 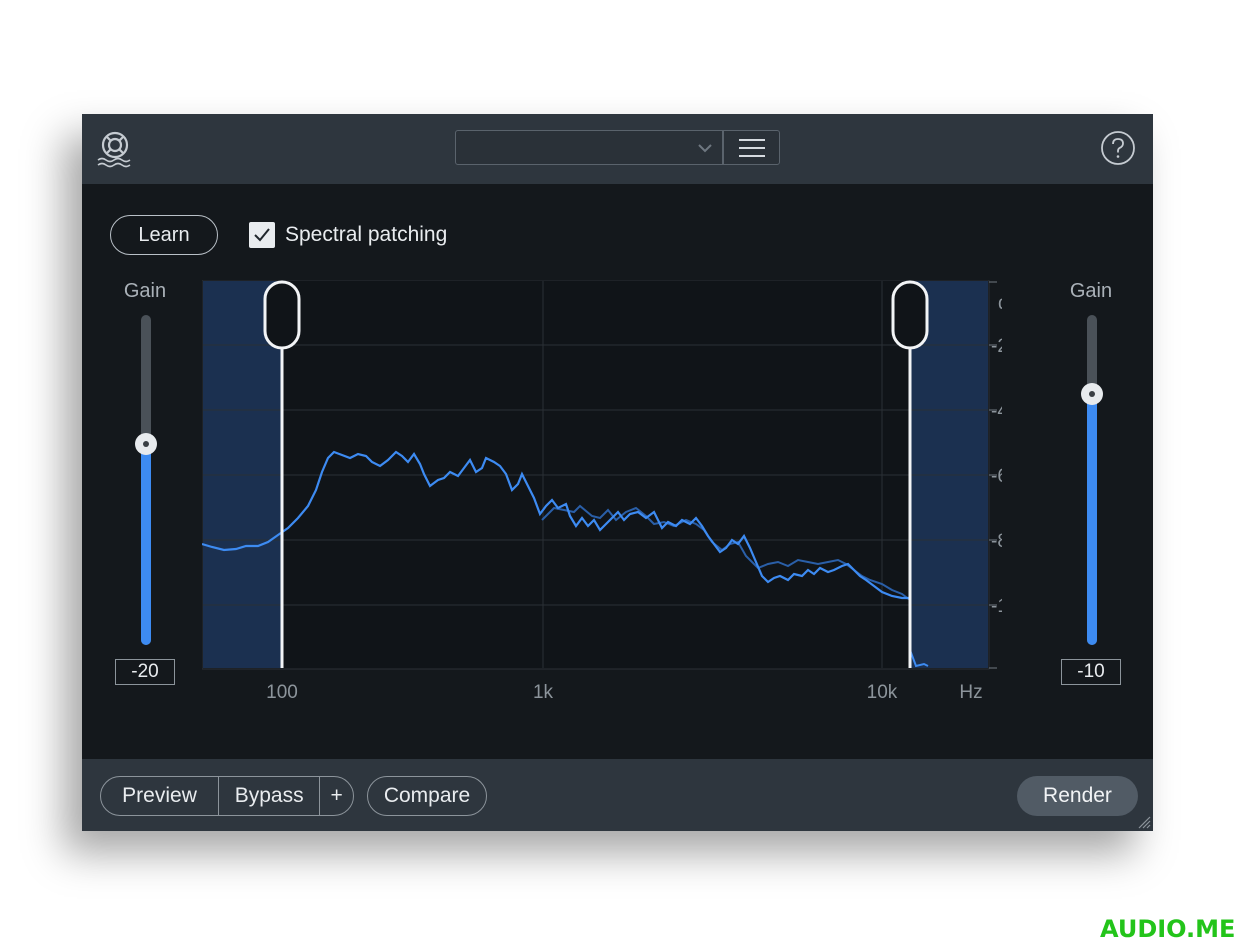 What do you see at coordinates (427, 796) in the screenshot?
I see `compare-button: Compare` at bounding box center [427, 796].